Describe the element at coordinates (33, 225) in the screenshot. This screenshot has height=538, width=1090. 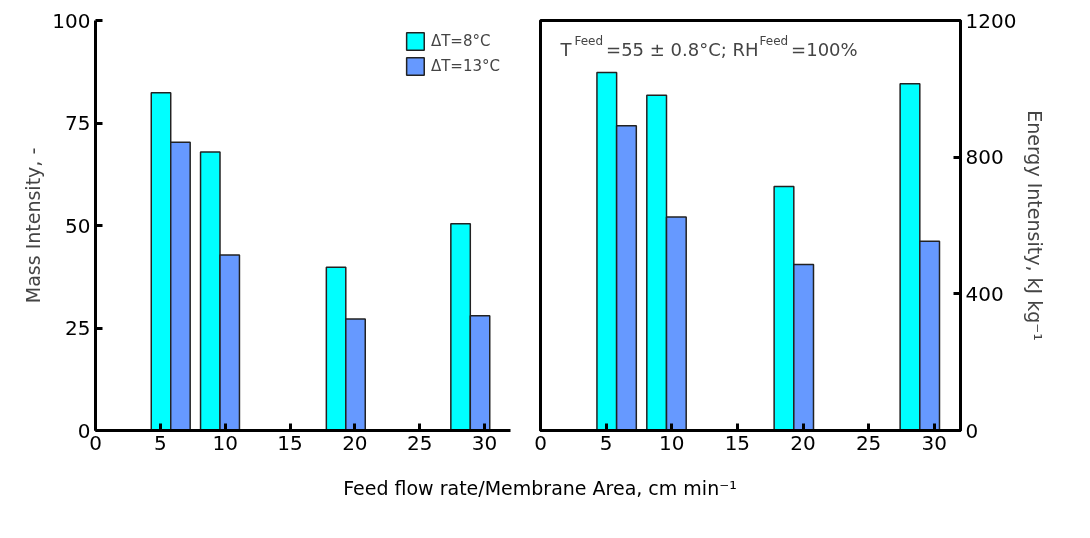
I see `y-axis-title: Mass Intensity, -` at that location.